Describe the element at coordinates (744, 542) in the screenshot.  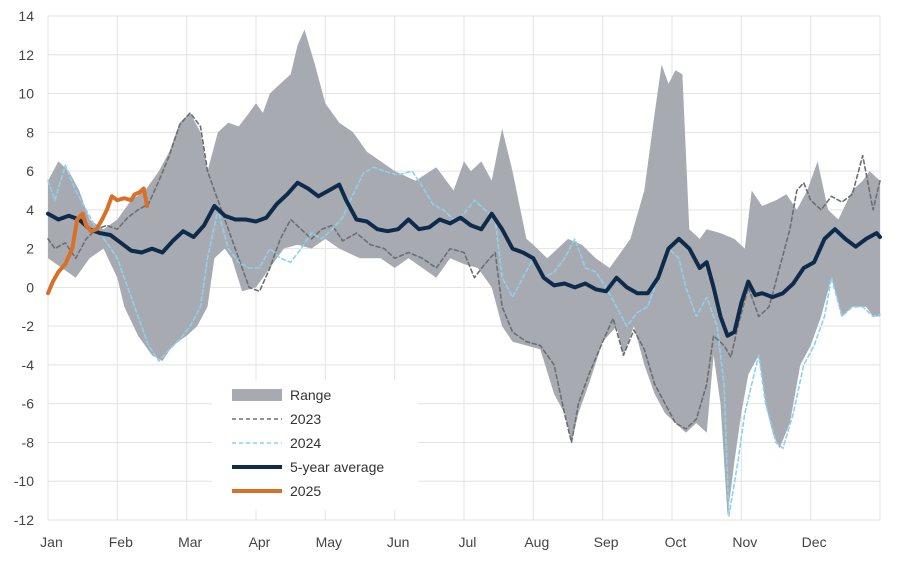
I see `x-tick-label: Nov` at that location.